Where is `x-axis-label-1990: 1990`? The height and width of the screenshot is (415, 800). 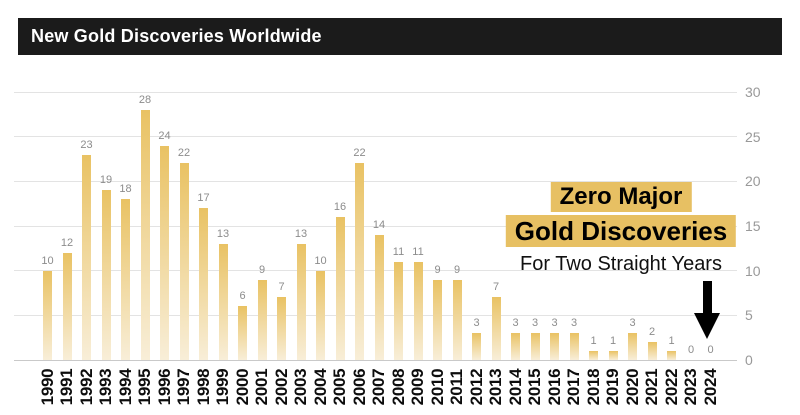
x-axis-label-1990: 1990 is located at coordinates (47, 387).